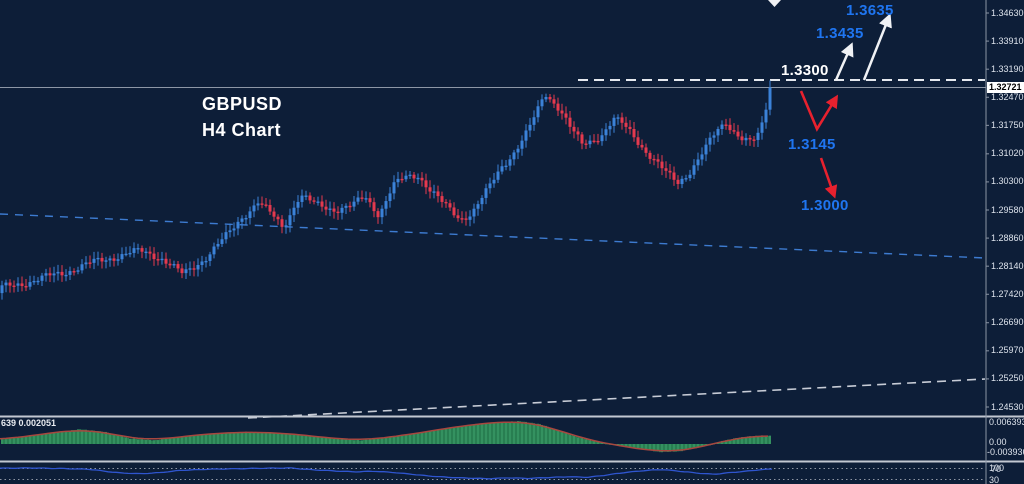  Describe the element at coordinates (1007, 153) in the screenshot. I see `price-axis-label: 1.31020` at that location.